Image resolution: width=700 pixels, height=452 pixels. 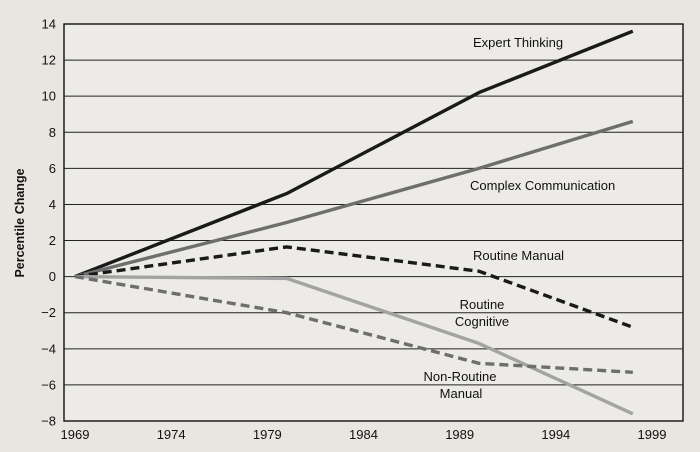 I want to click on x-tick-label: 1979, so click(x=267, y=434).